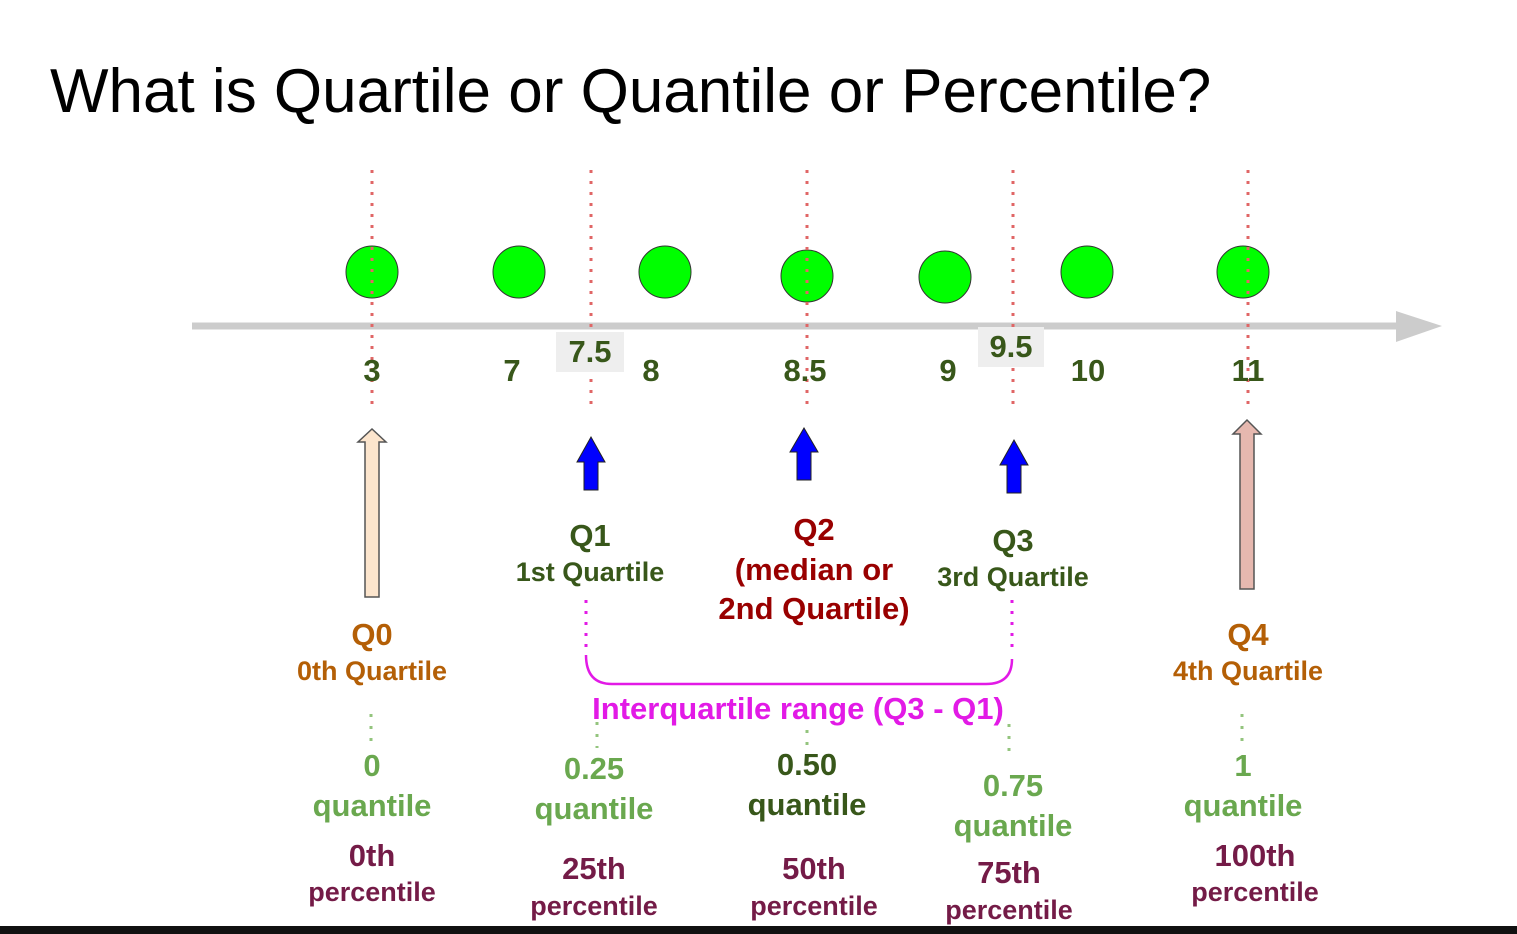 The width and height of the screenshot is (1517, 934). Describe the element at coordinates (807, 764) in the screenshot. I see `quantile-value: 0.50` at that location.